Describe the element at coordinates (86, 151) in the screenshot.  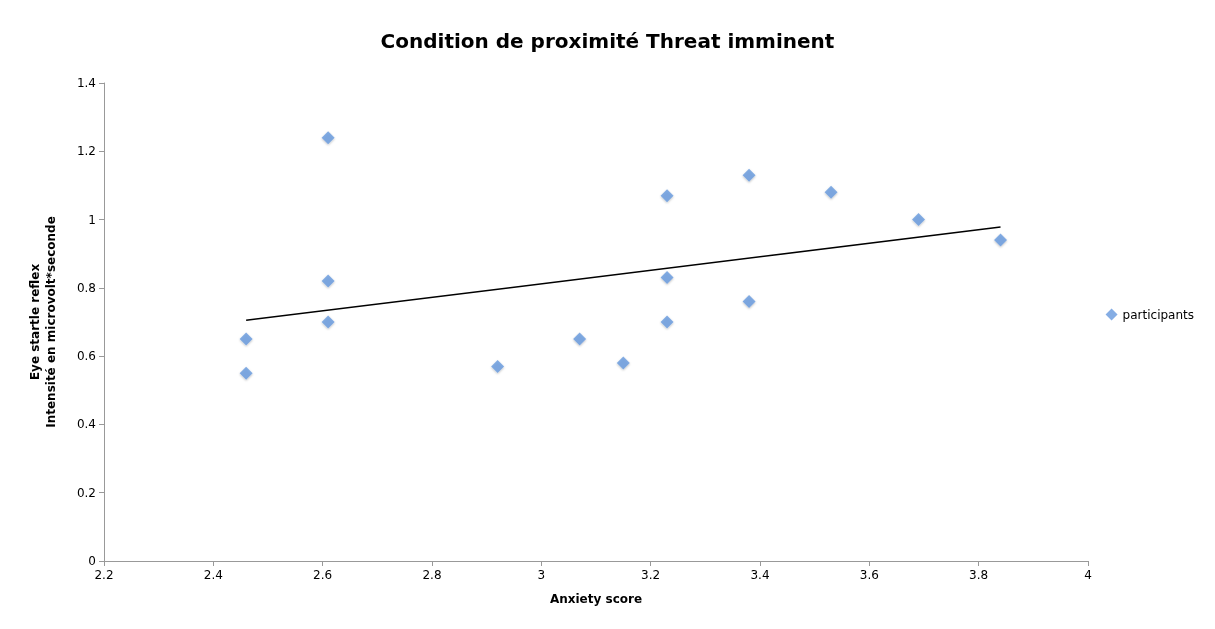
I see `y-tick-label: 1.2` at that location.